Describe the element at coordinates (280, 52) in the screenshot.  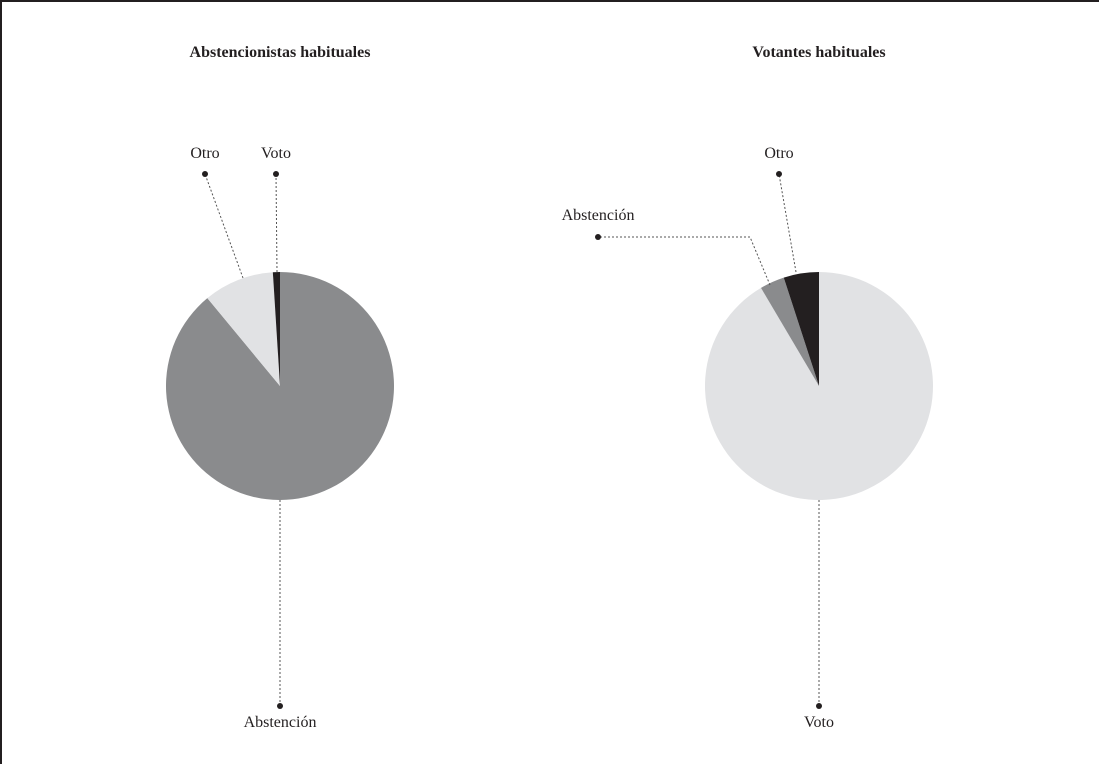
I see `chart-title: Abstencionistas habituales` at that location.